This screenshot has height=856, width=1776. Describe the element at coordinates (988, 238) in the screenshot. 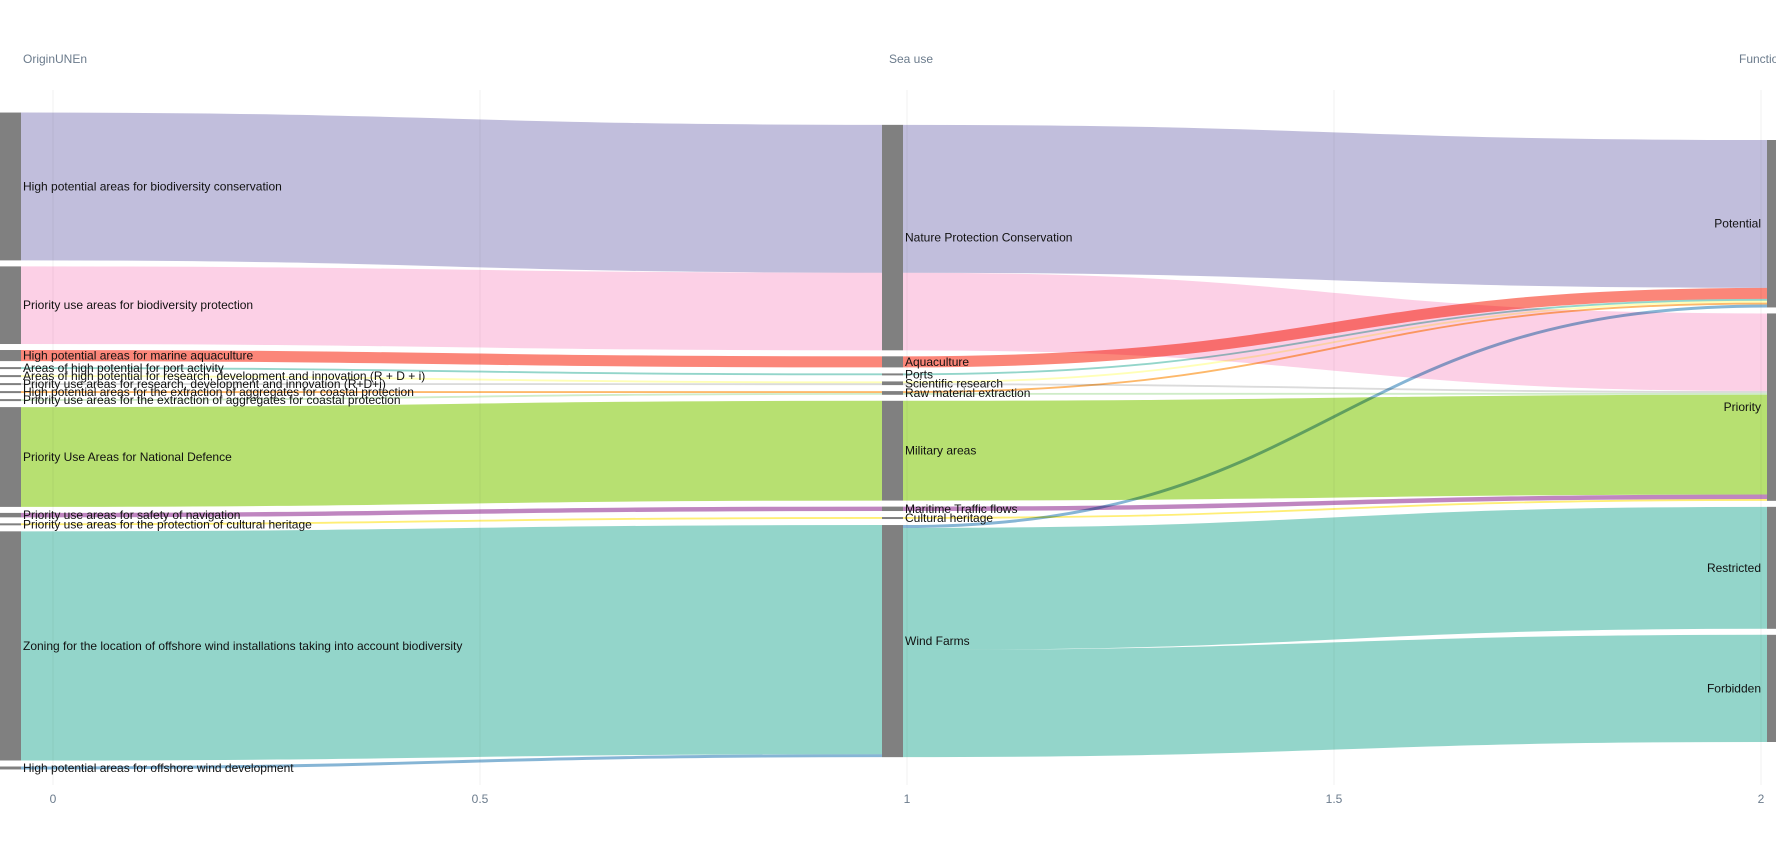

I see `sankey-node-label-npc: Nature Protection Conservation` at that location.